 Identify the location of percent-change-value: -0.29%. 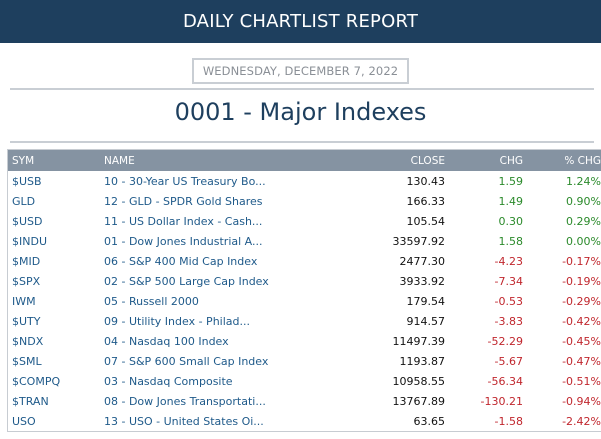
(581, 301).